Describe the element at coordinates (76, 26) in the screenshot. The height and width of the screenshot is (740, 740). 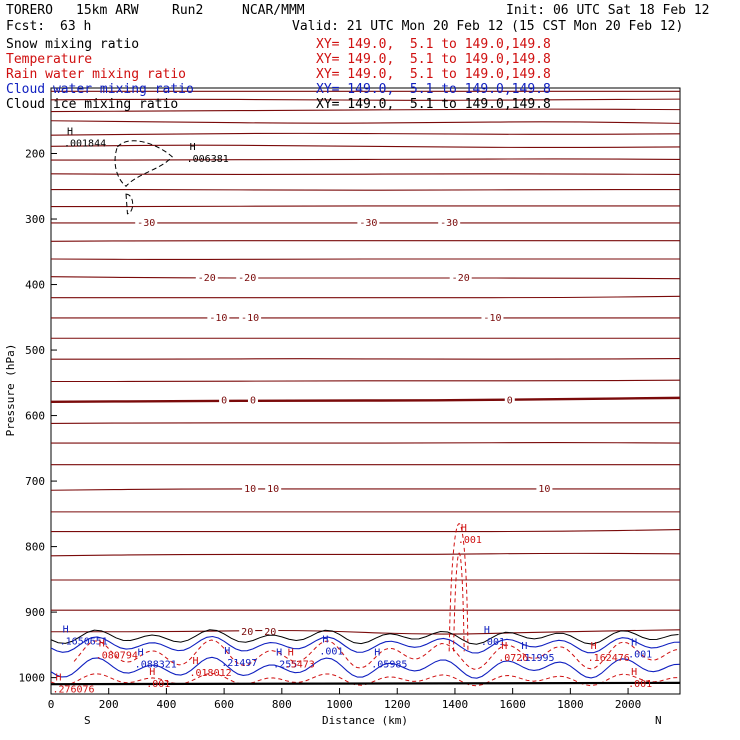
I see `forecast-hours: 63 h` at that location.